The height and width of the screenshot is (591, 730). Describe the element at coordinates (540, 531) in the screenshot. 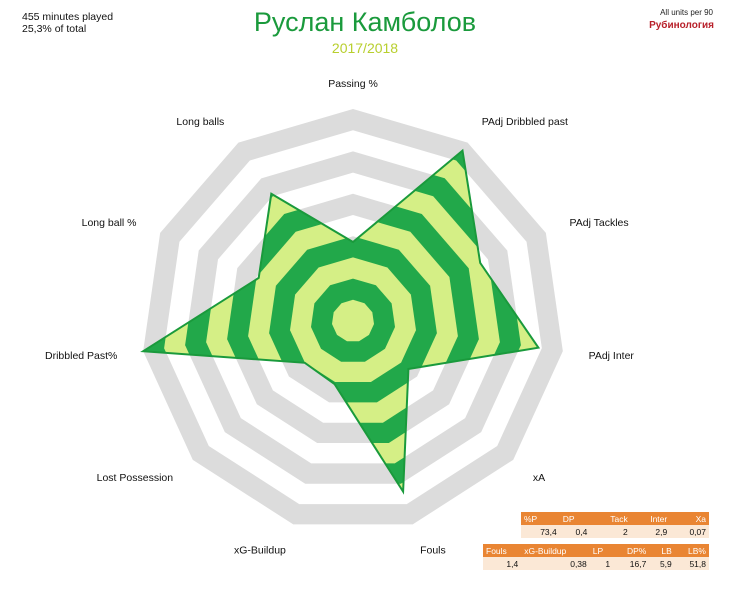

I see `table-cell: 73,4` at that location.